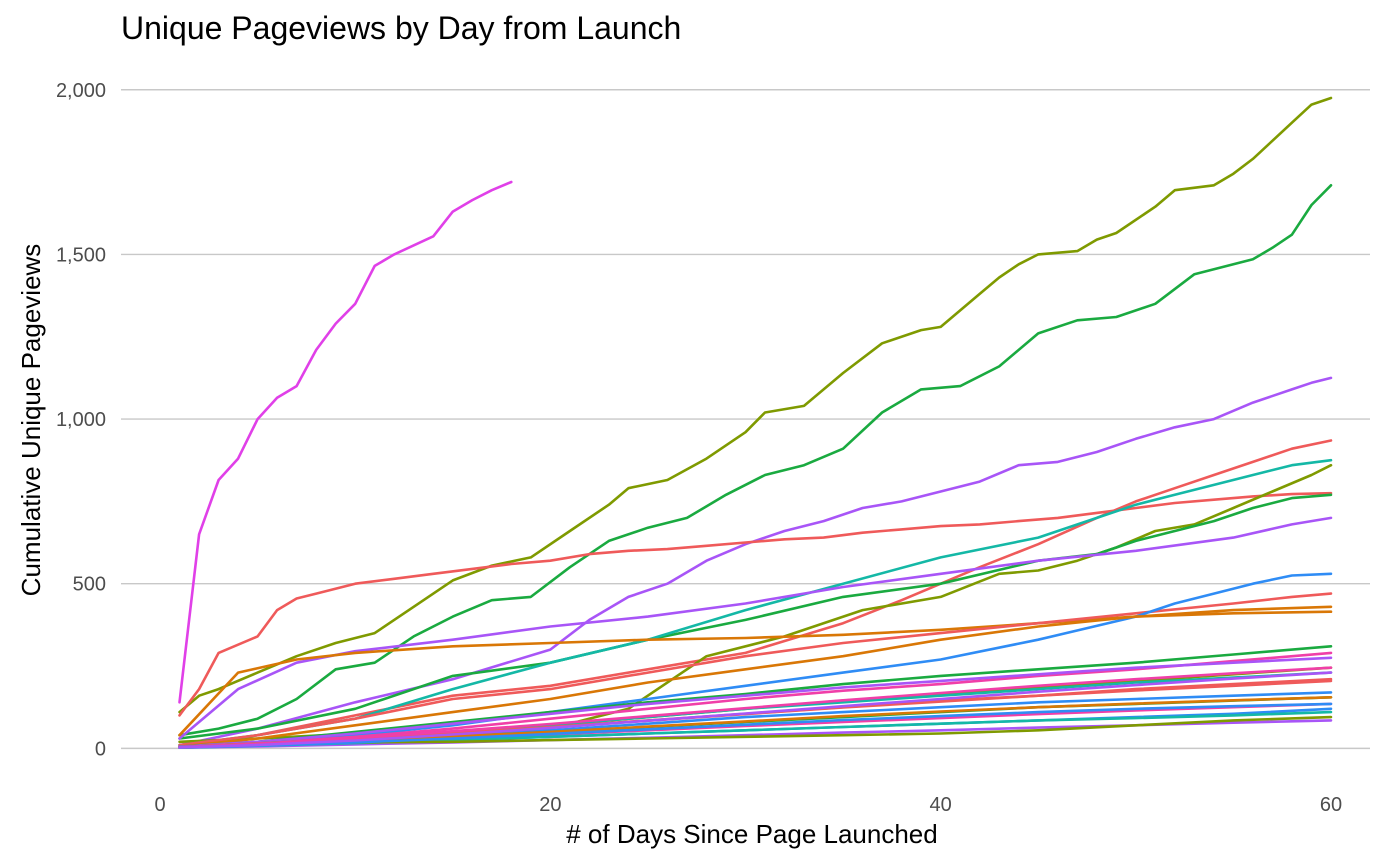  What do you see at coordinates (751, 834) in the screenshot?
I see `x-axis-title: # of Days Since Page Launched` at bounding box center [751, 834].